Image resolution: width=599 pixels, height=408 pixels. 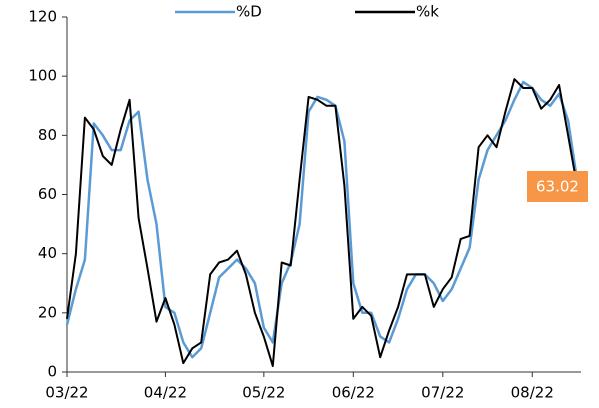 What do you see at coordinates (47, 194) in the screenshot?
I see `y-tick-label: 60` at bounding box center [47, 194].